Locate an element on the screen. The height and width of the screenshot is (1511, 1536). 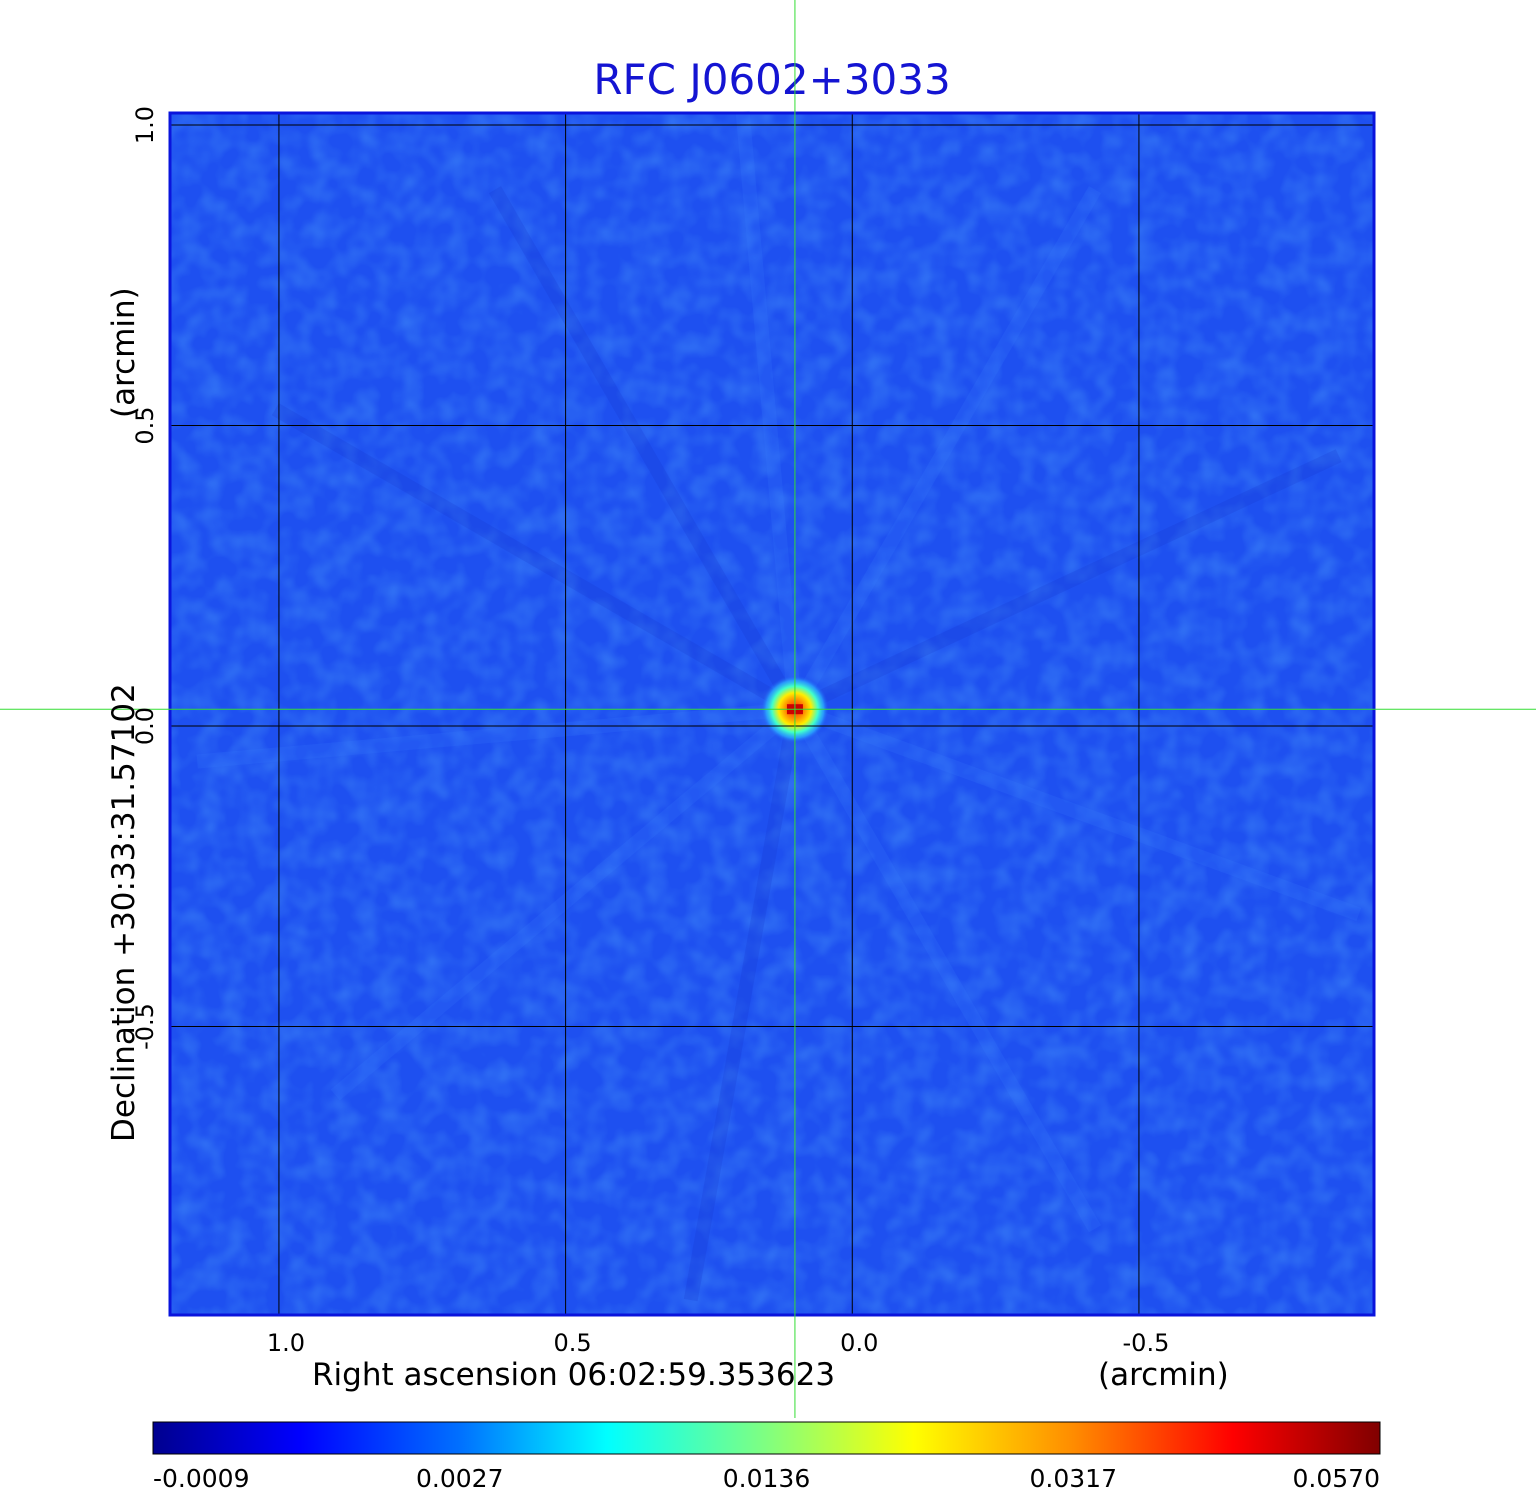
plot-title: RFC J0602+3033 is located at coordinates (771, 79).